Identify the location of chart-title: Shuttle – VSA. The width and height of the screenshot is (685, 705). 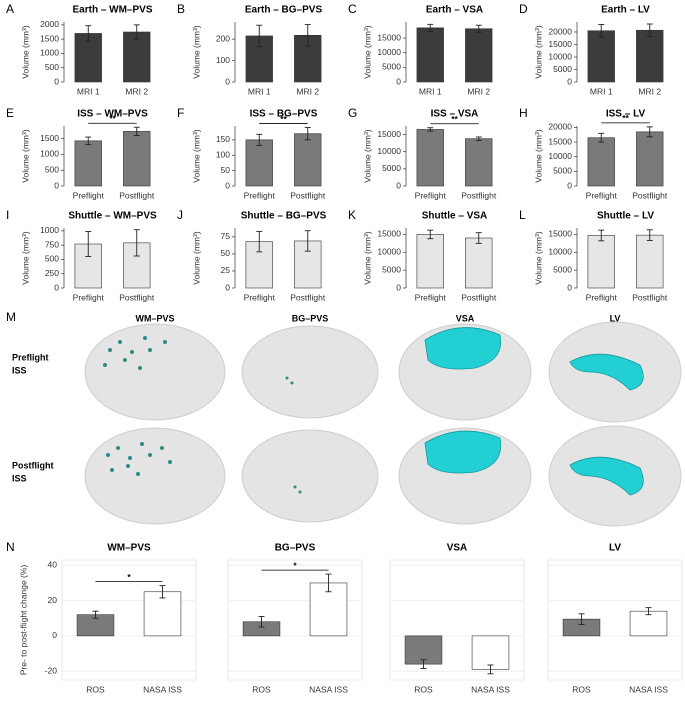
(455, 216).